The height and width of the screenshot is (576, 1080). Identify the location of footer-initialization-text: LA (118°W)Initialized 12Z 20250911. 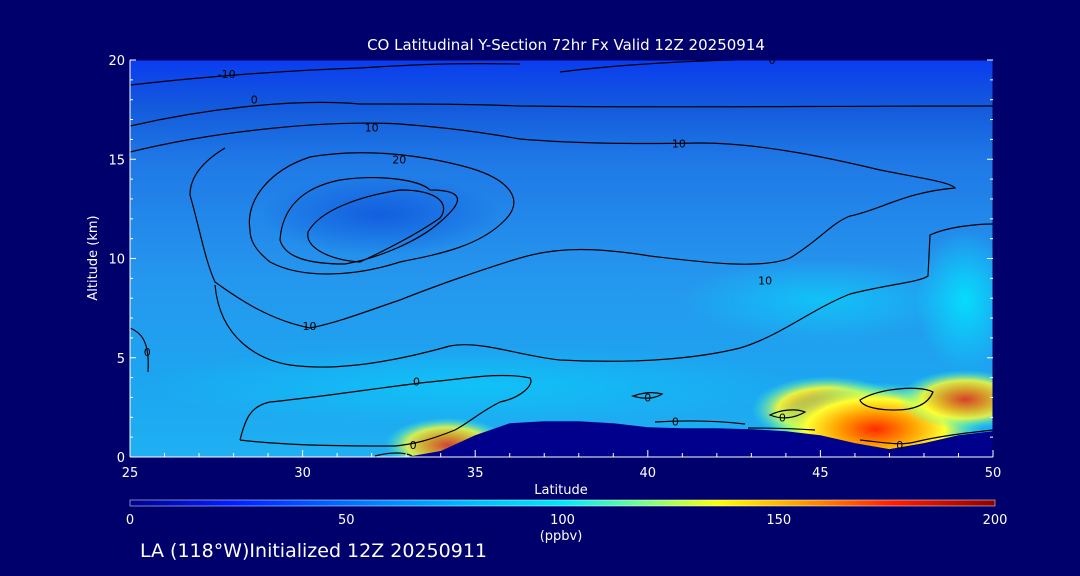
(313, 551).